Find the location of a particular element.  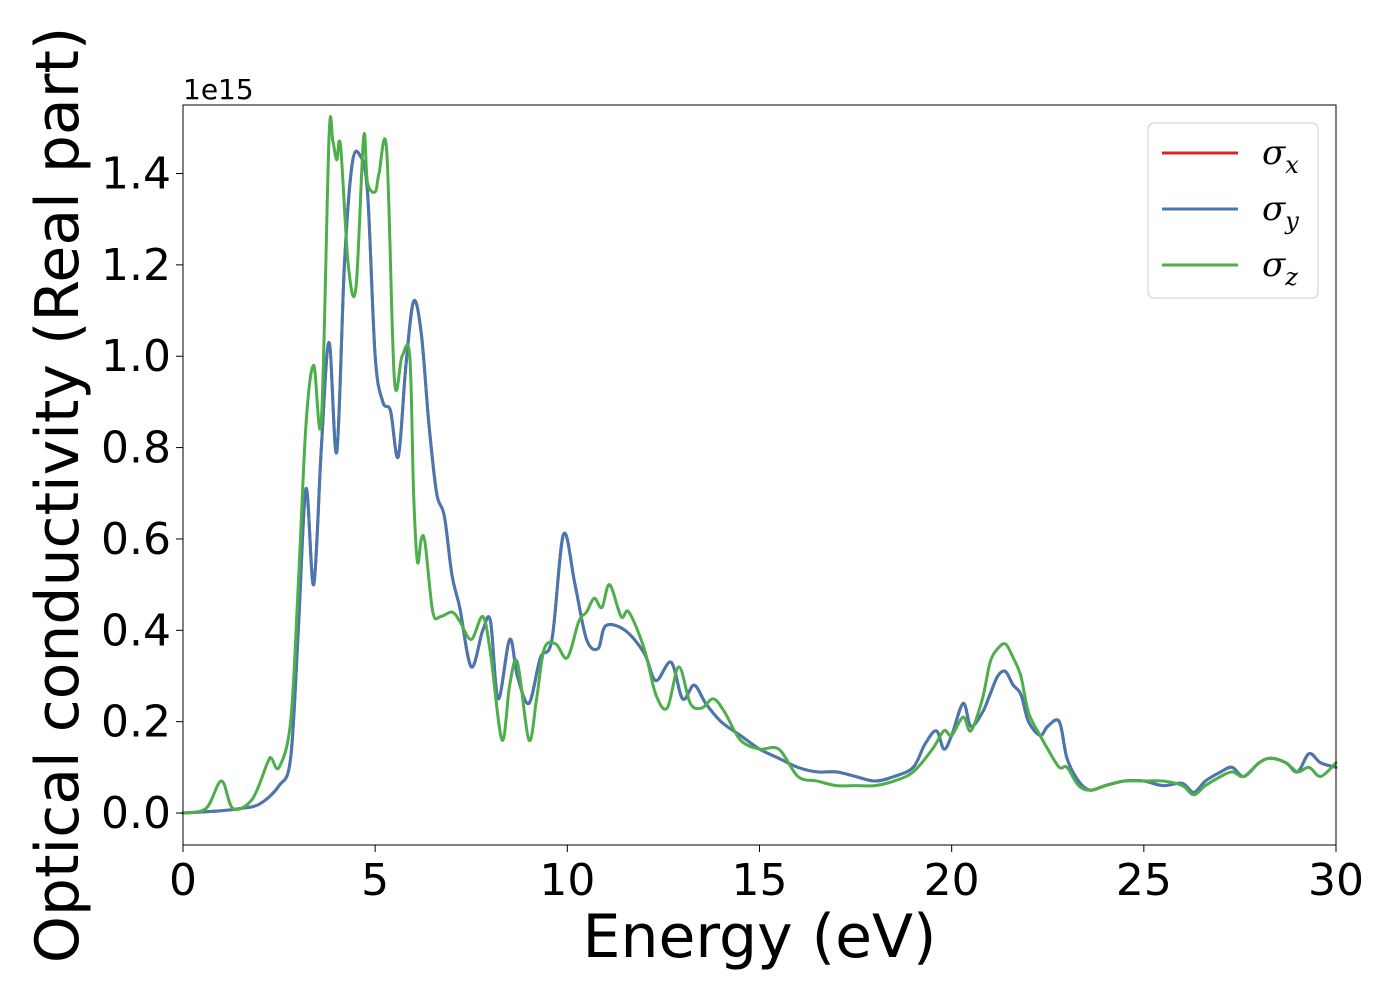

y-tick-label: 0.6 is located at coordinates (136, 539).